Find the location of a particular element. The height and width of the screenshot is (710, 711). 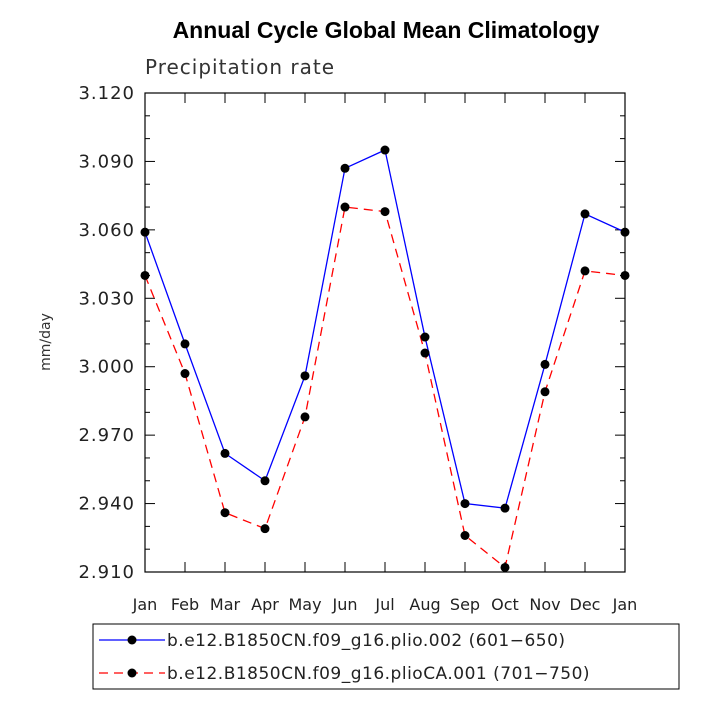

y-tick-label: 3.060 is located at coordinates (106, 230).